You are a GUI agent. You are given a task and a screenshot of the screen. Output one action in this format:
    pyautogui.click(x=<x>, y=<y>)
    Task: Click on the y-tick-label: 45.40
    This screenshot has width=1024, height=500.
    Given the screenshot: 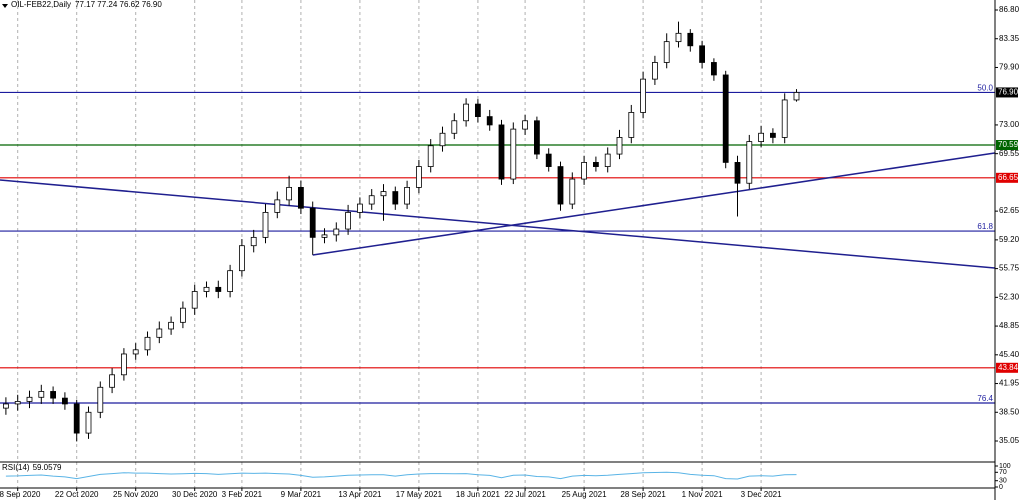 What is the action you would take?
    pyautogui.click(x=1009, y=354)
    